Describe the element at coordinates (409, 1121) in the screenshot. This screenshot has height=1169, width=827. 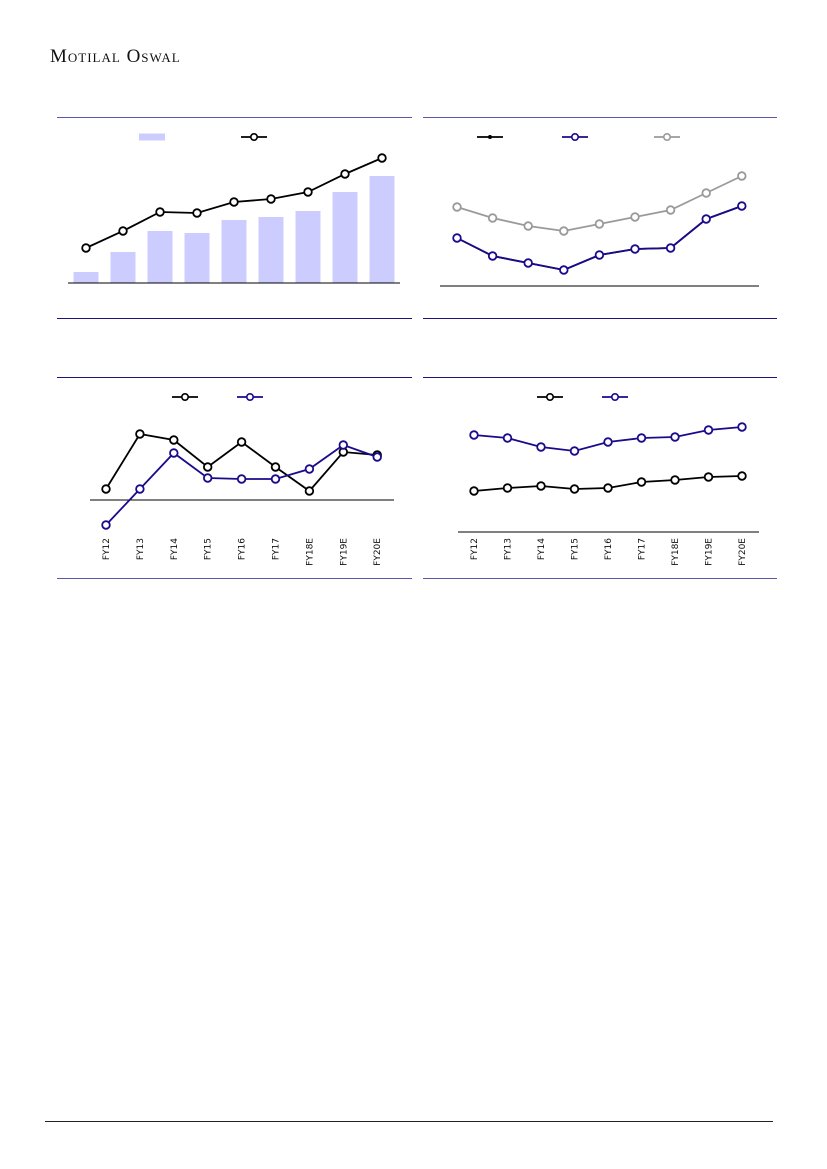
I see `footer-rule` at that location.